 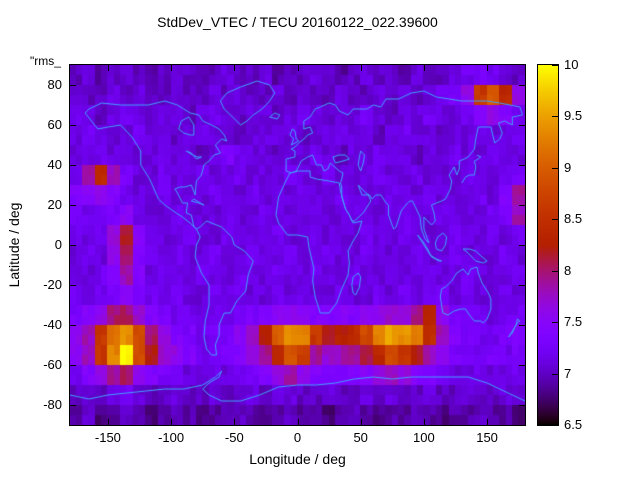 What do you see at coordinates (54, 124) in the screenshot?
I see `y-tick-label: 60` at bounding box center [54, 124].